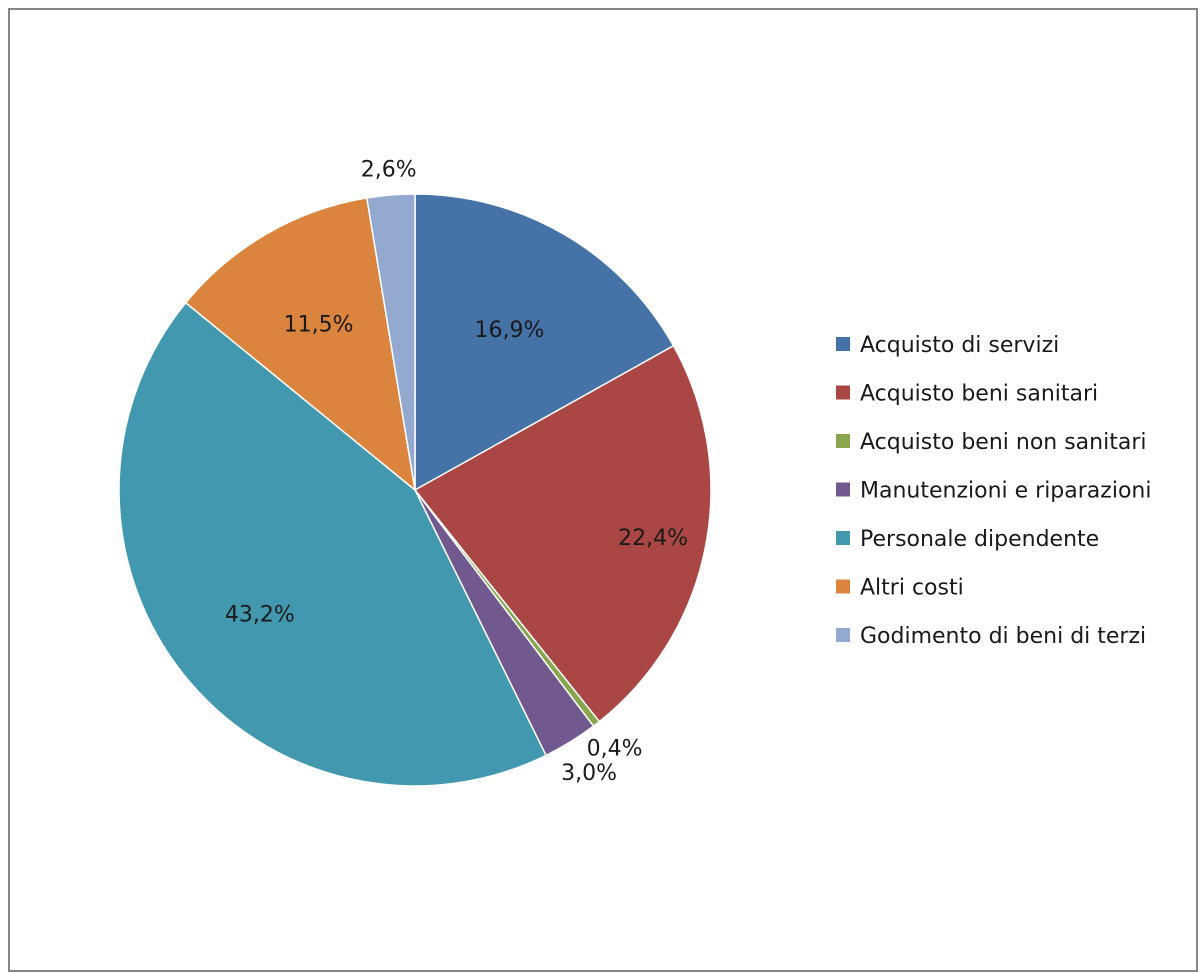 This screenshot has height=972, width=1204. I want to click on legend-label-6: Altri costi, so click(912, 588).